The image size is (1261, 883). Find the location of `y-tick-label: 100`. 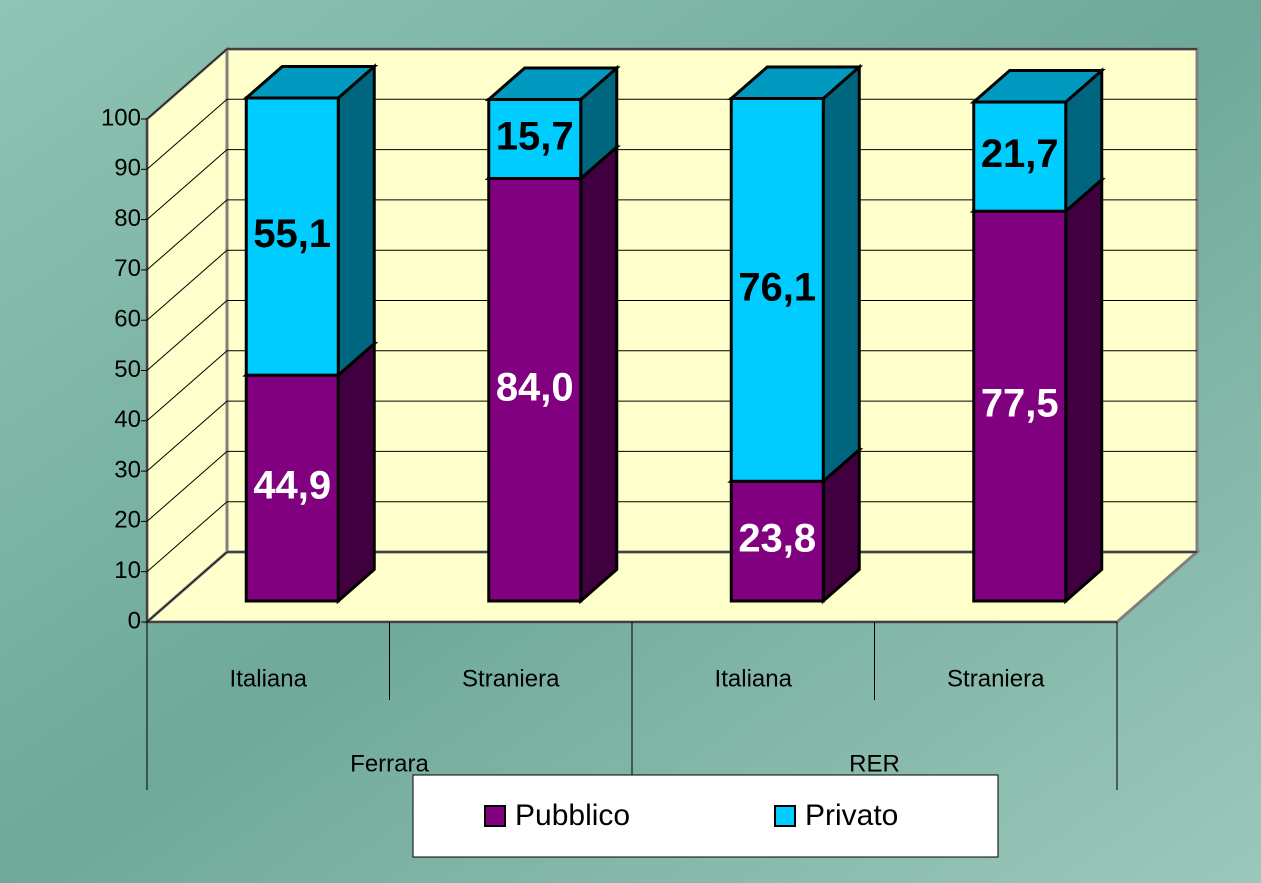

y-tick-label: 100 is located at coordinates (121, 117).